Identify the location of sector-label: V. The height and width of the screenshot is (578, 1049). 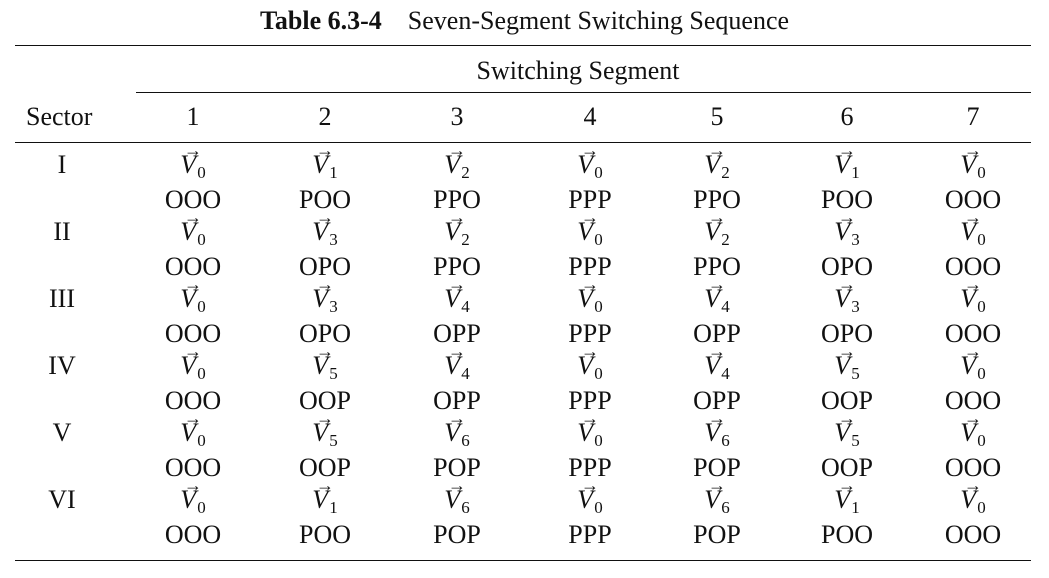
(62, 432).